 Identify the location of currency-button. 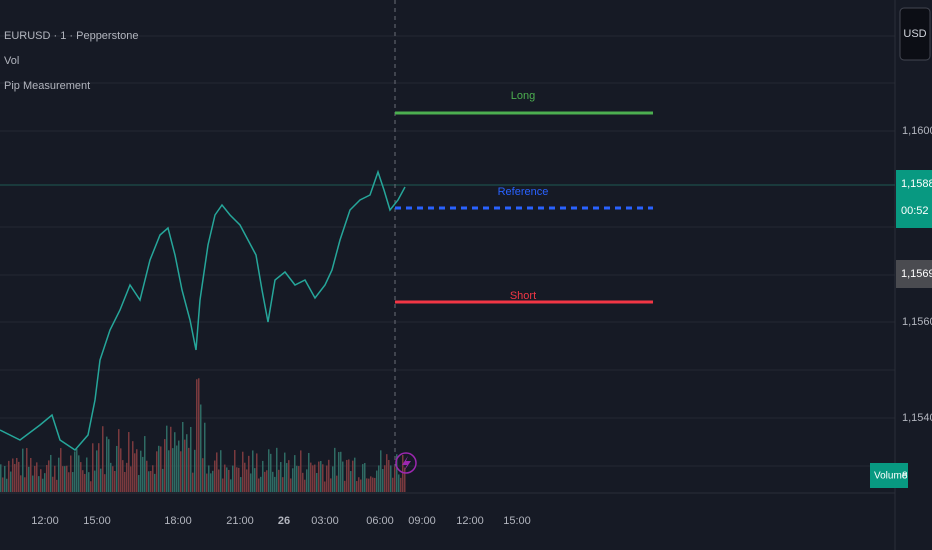
(915, 34).